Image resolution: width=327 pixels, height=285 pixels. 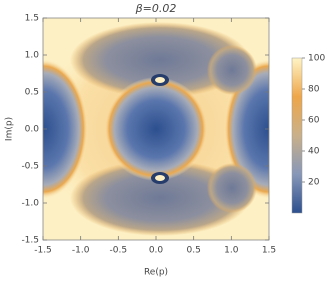 I want to click on colorbar-tick-label: 100, so click(x=316, y=59).